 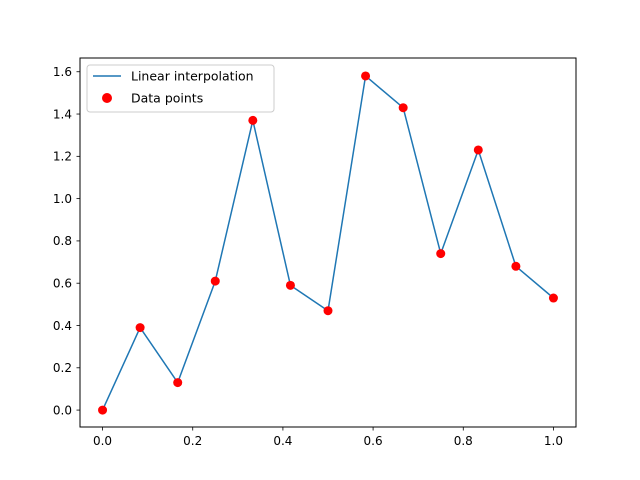 What do you see at coordinates (373, 441) in the screenshot?
I see `x-tick-label: 0.6` at bounding box center [373, 441].